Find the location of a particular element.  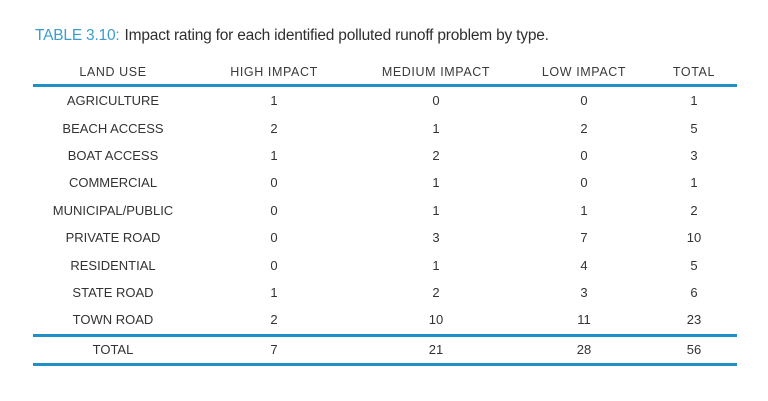

value-cell: 23 is located at coordinates (694, 321).